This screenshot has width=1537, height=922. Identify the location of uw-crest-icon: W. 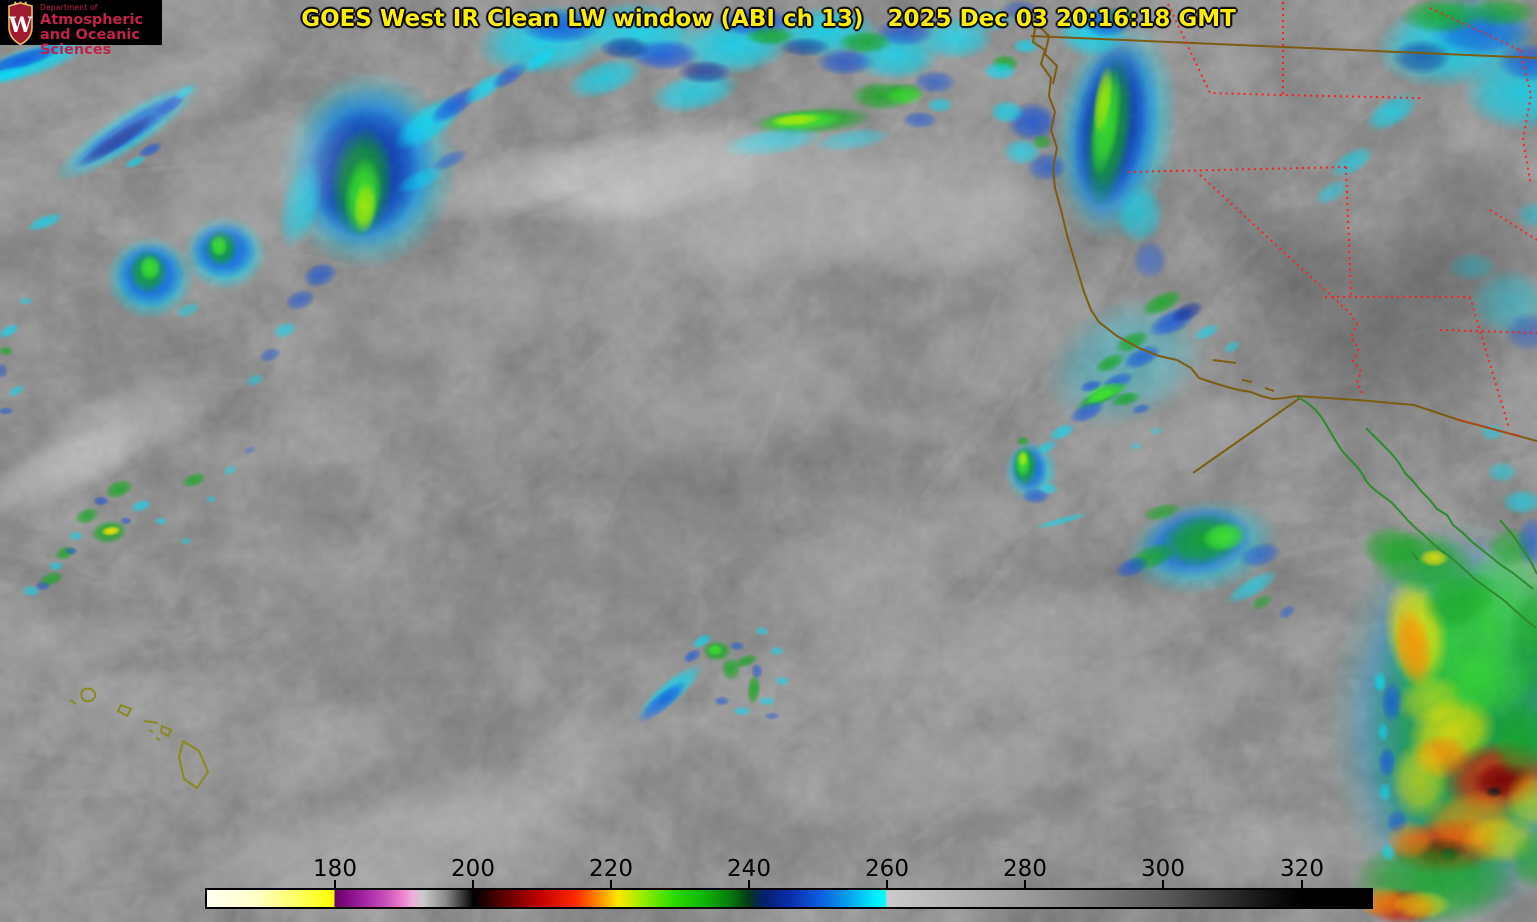
(20, 23).